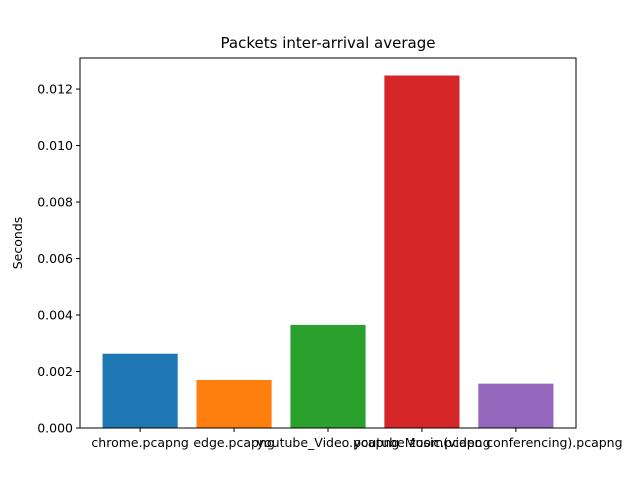  Describe the element at coordinates (421, 442) in the screenshot. I see `x-tick-label: youtubeMusic.pcapng` at that location.